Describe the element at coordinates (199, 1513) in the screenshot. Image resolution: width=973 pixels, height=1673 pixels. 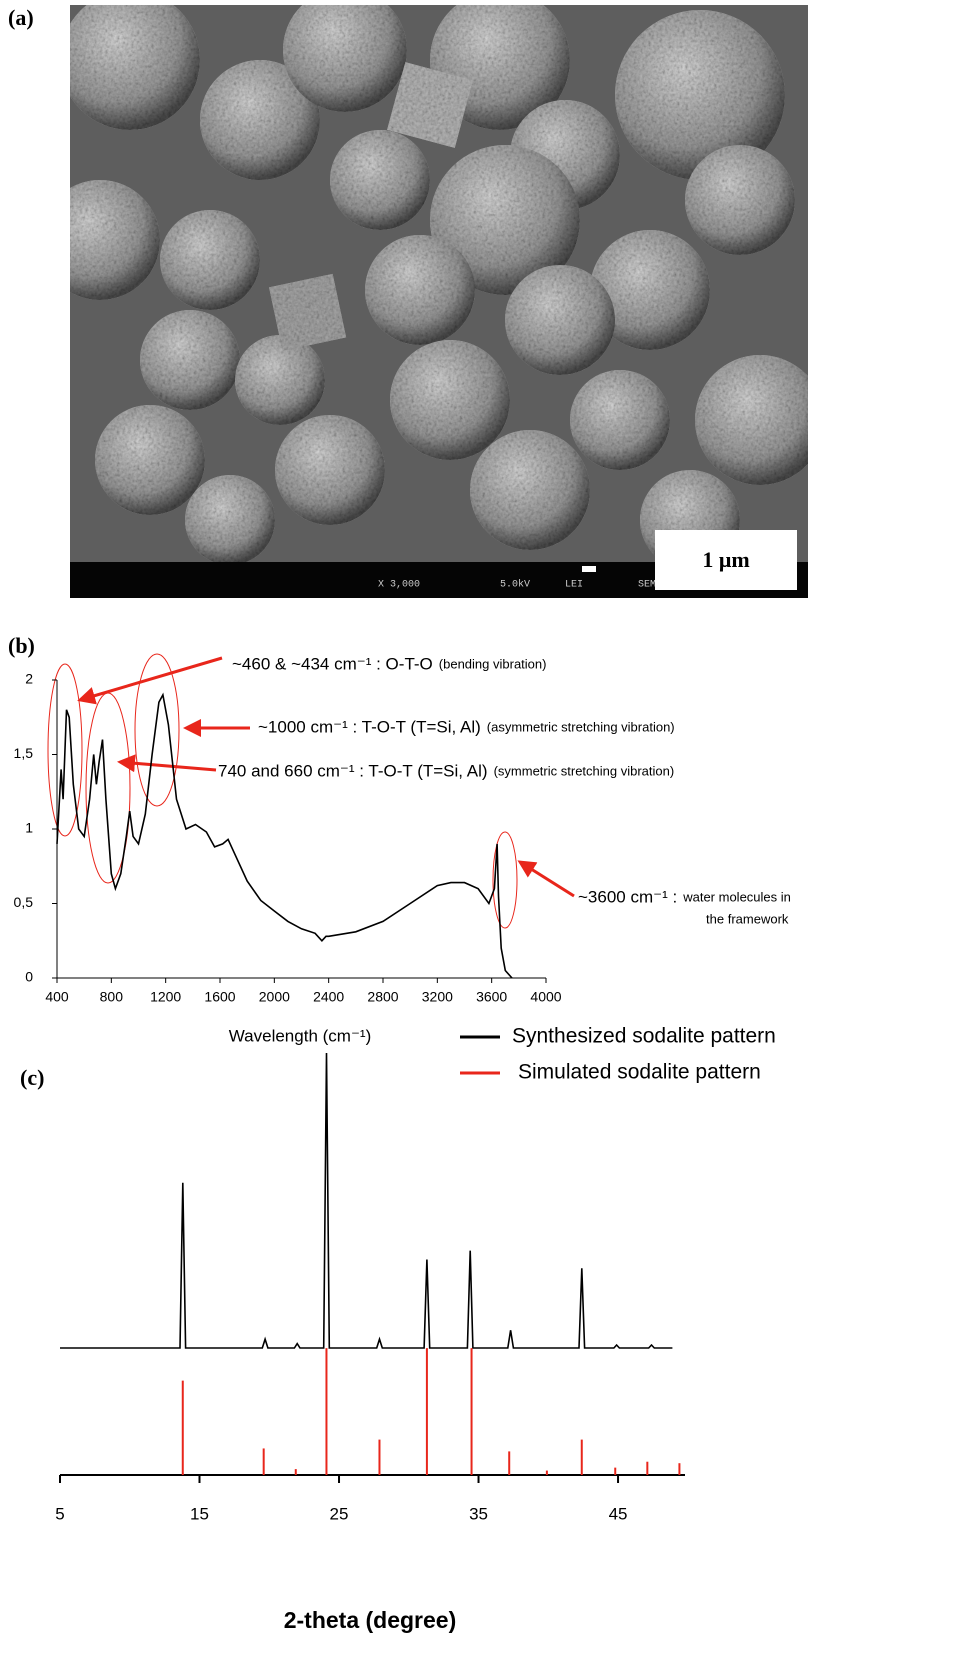
I see `x-tick-label: 15` at that location.